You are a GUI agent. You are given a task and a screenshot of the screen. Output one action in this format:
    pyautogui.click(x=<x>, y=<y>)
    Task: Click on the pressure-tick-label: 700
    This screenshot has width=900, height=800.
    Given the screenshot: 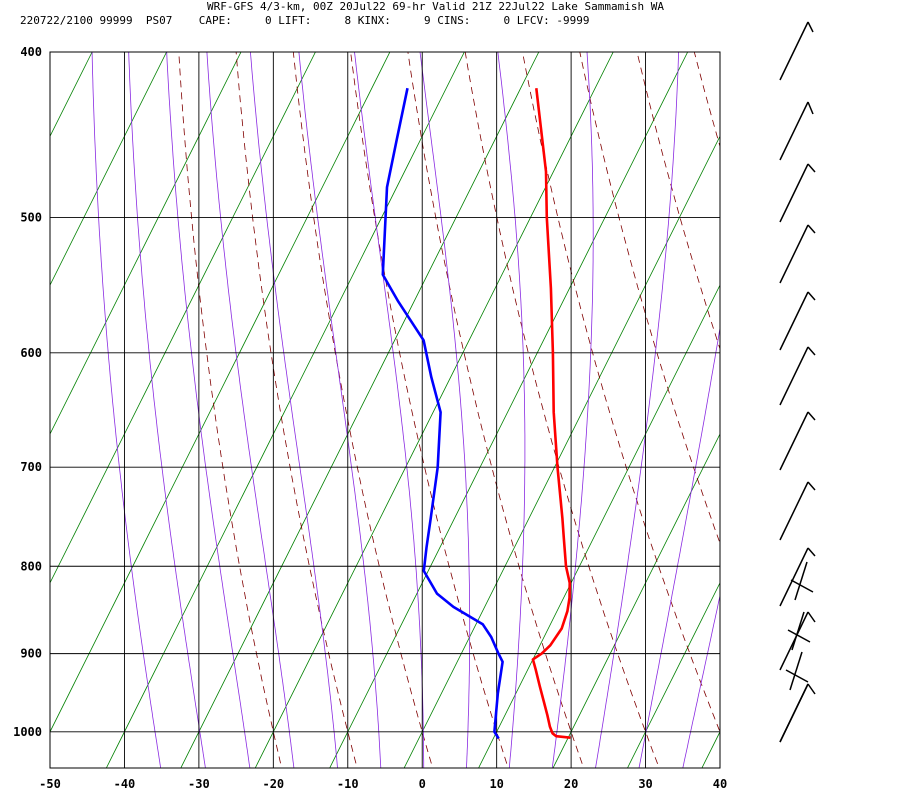 What is the action you would take?
    pyautogui.click(x=31, y=467)
    